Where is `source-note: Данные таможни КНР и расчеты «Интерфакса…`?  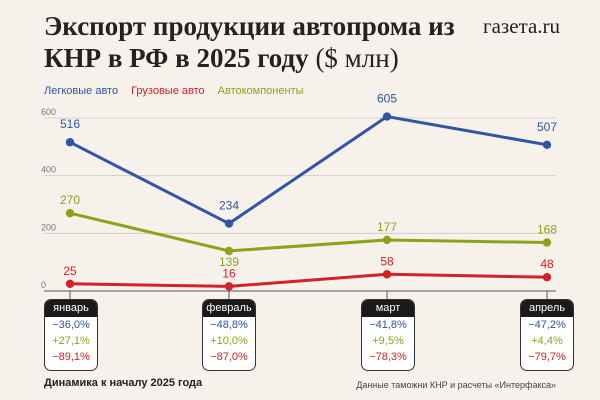 source-note: Данные таможни КНР и расчеты «Интерфакса… is located at coordinates (456, 385).